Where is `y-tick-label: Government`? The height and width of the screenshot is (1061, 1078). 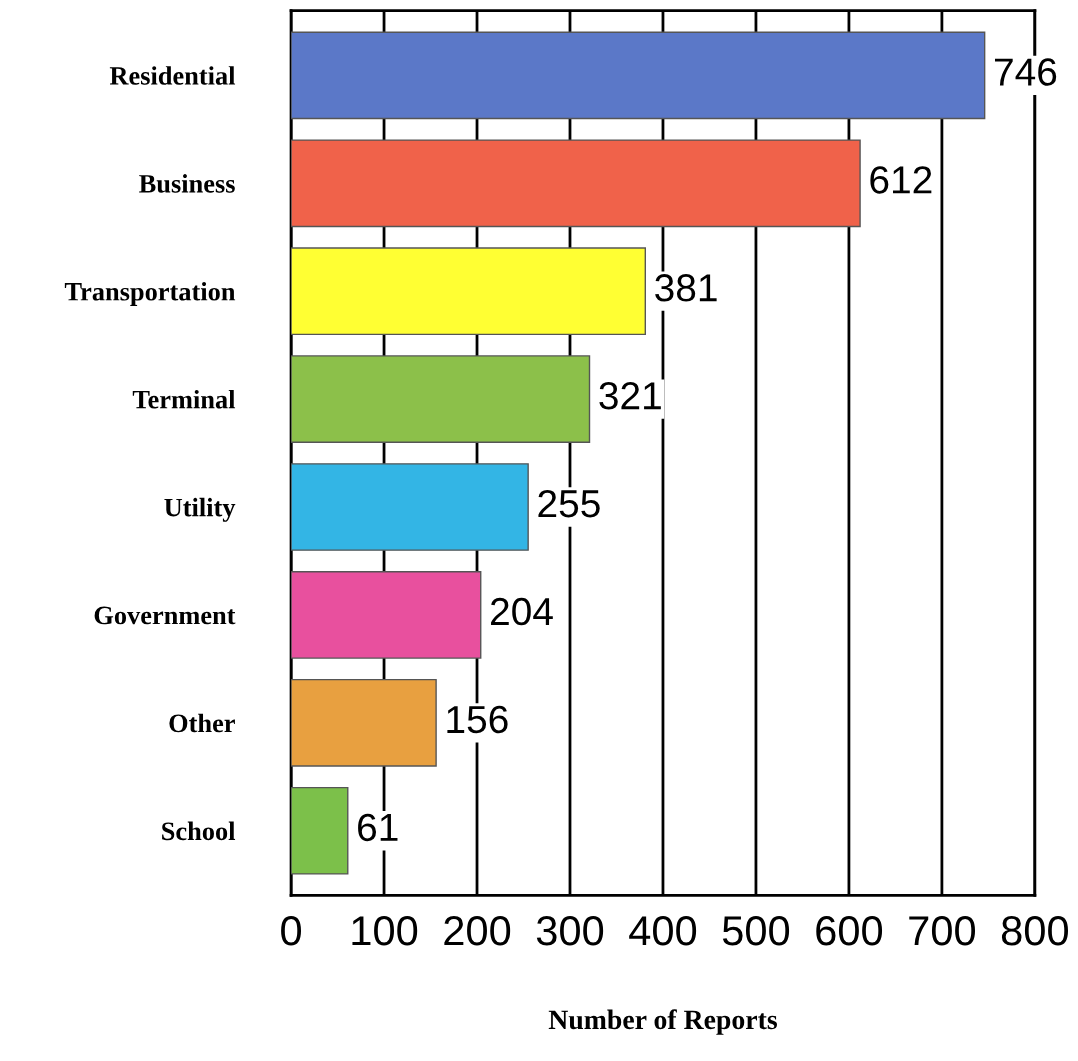 y-tick-label: Government is located at coordinates (165, 615).